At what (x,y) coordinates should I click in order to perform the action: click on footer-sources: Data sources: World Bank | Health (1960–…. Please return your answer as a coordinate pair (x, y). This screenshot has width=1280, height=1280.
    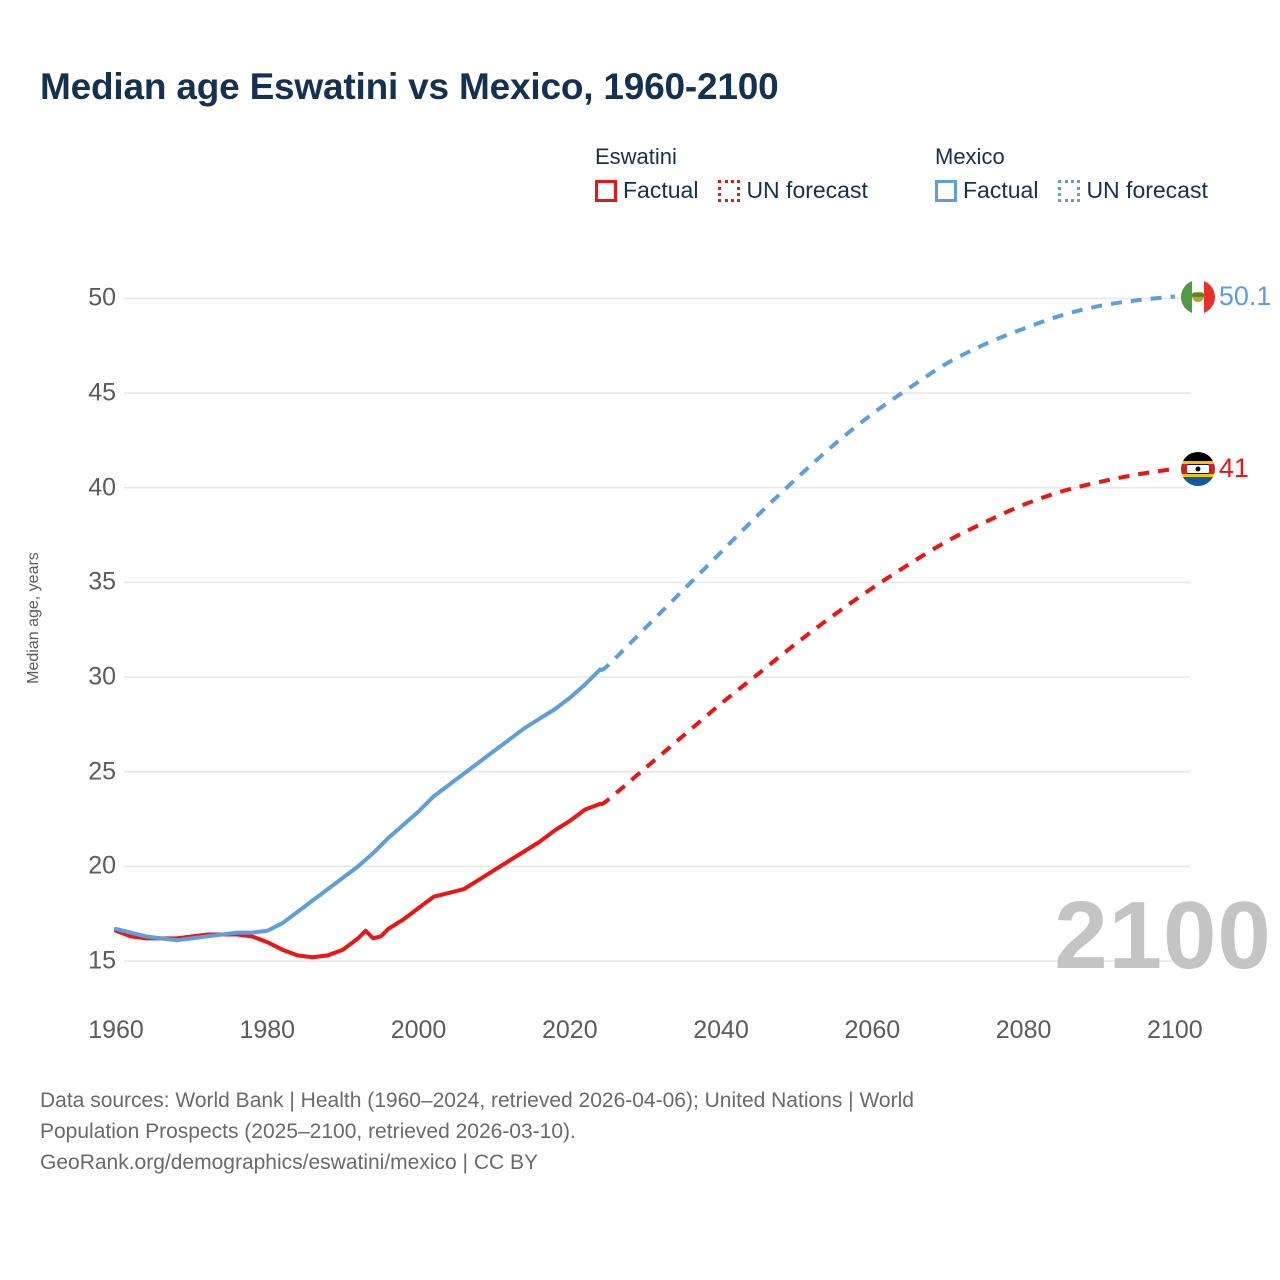
    Looking at the image, I should click on (630, 1131).